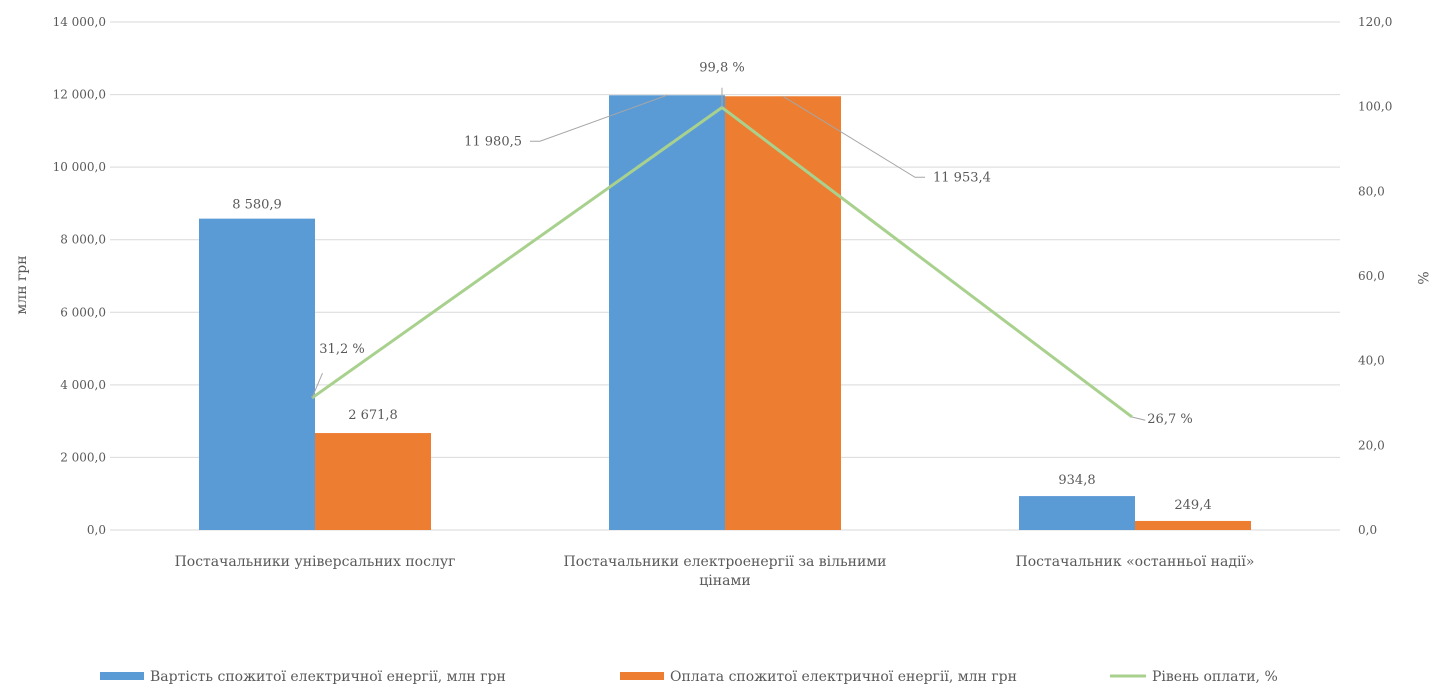  Describe the element at coordinates (1421, 277) in the screenshot. I see `right-axis-title: %` at that location.